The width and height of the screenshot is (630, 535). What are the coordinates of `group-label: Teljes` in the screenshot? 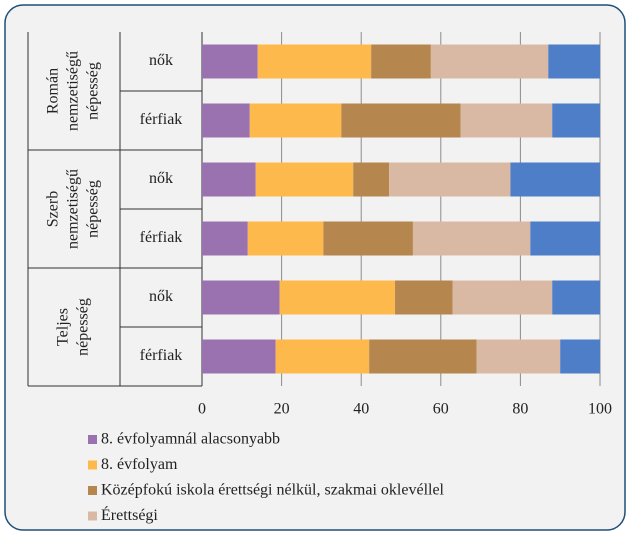 It's located at (63, 327).